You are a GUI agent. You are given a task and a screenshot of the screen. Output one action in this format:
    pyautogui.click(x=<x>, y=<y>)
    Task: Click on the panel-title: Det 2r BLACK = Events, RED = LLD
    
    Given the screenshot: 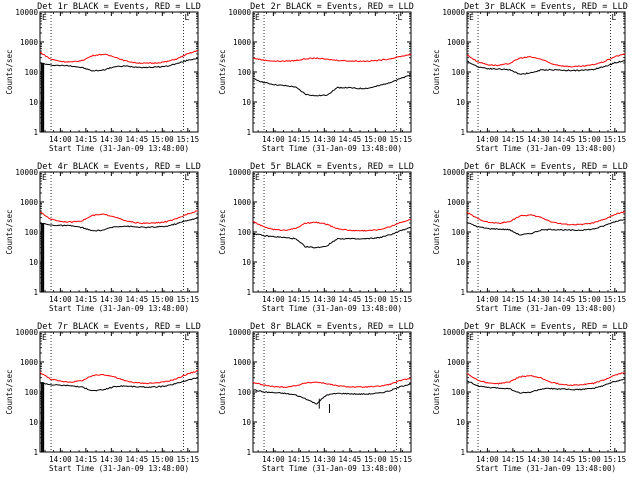 What is the action you would take?
    pyautogui.click(x=332, y=7)
    